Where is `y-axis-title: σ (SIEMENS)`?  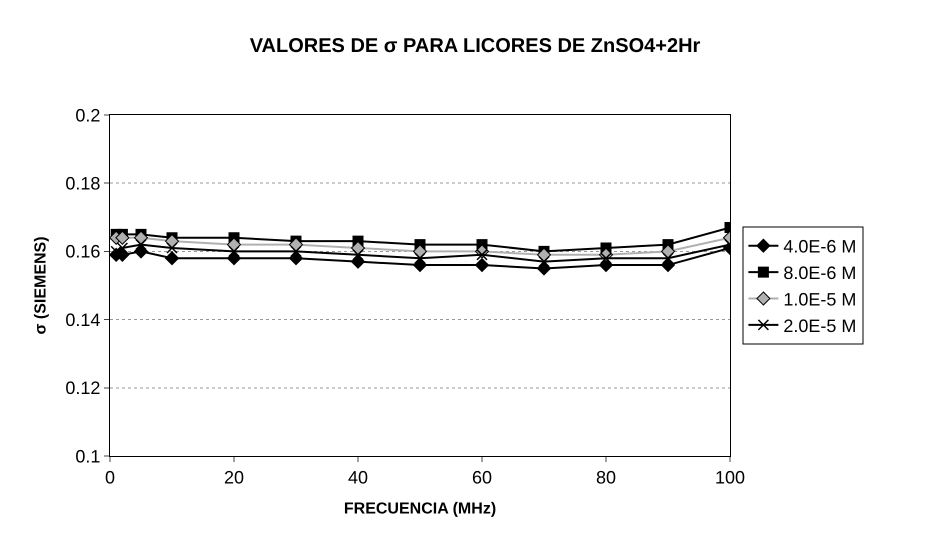
y-axis-title: σ (SIEMENS) is located at coordinates (41, 285).